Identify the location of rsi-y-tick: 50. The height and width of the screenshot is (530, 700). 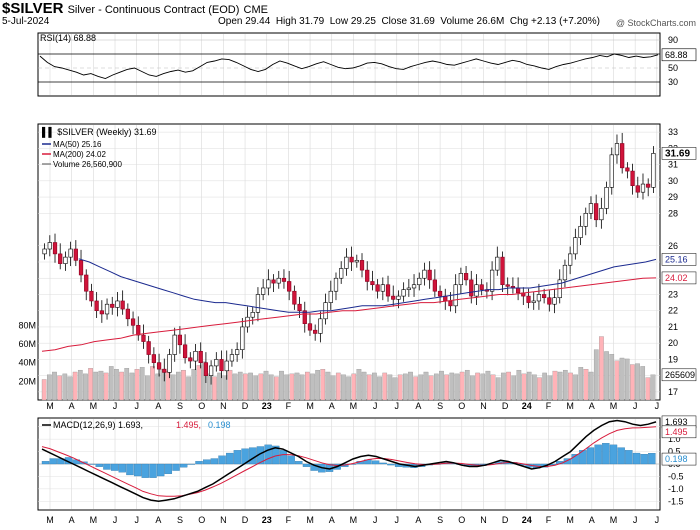
(673, 68).